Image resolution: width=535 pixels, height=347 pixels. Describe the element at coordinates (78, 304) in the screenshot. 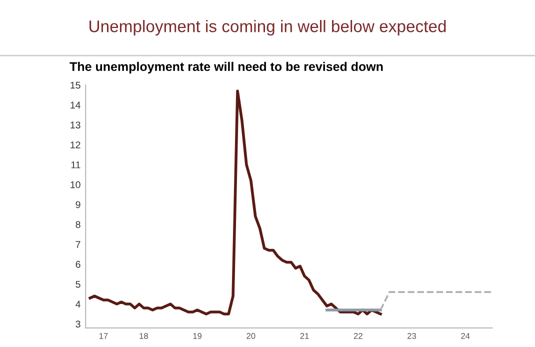

I see `y-tick-label: 4` at that location.